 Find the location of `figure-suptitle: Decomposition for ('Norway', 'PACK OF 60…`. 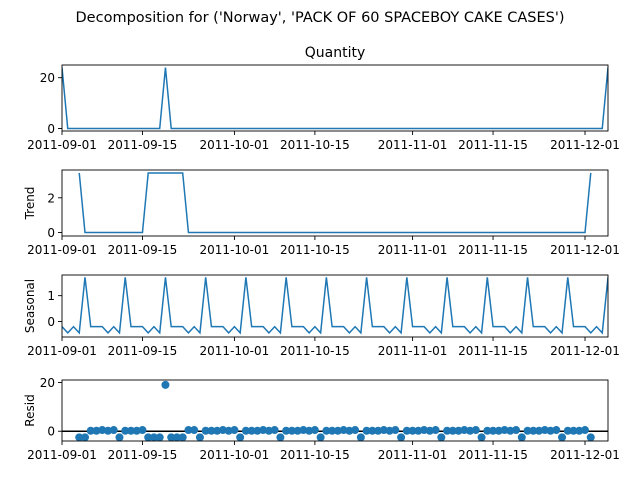

figure-suptitle: Decomposition for ('Norway', 'PACK OF 60… is located at coordinates (320, 18).